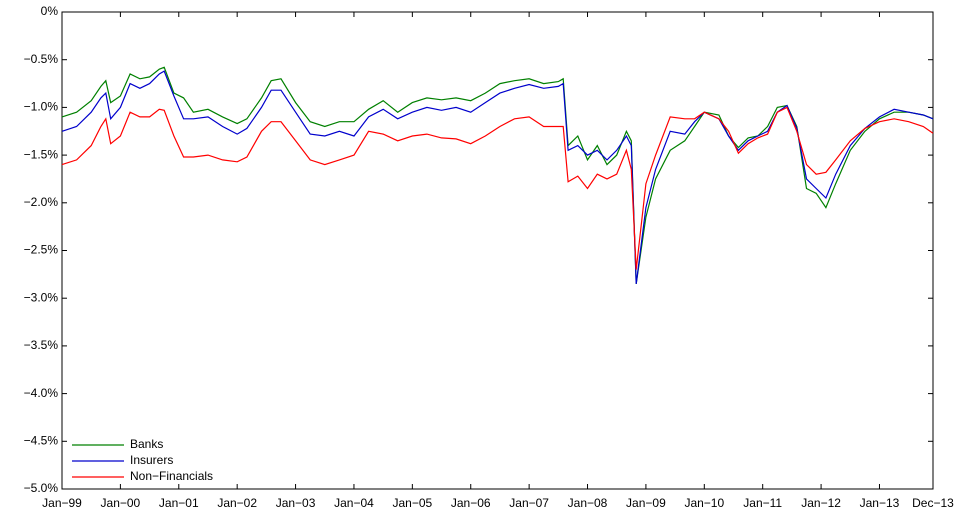  Describe the element at coordinates (41, 154) in the screenshot. I see `y-tick-label: −1.5%` at that location.